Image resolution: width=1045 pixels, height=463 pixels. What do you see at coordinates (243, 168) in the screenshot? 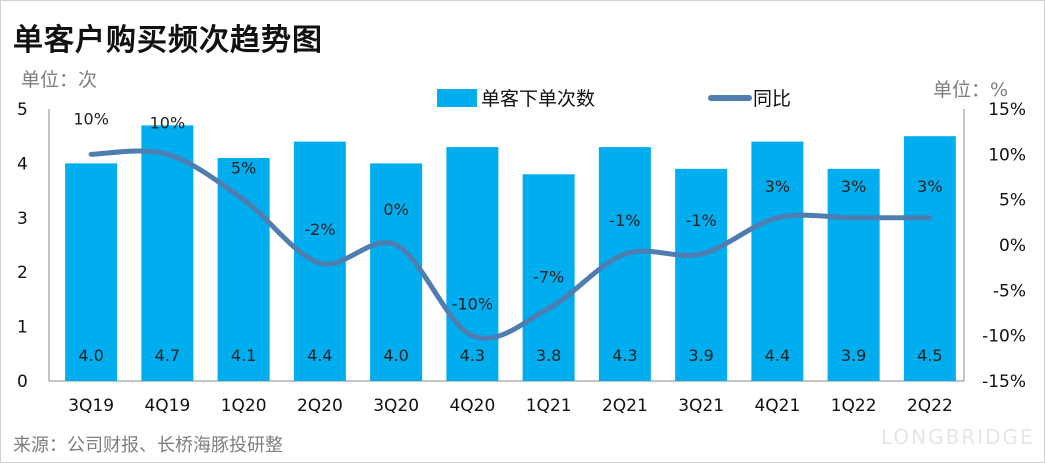
I see `line-value-label: 5%` at bounding box center [243, 168].